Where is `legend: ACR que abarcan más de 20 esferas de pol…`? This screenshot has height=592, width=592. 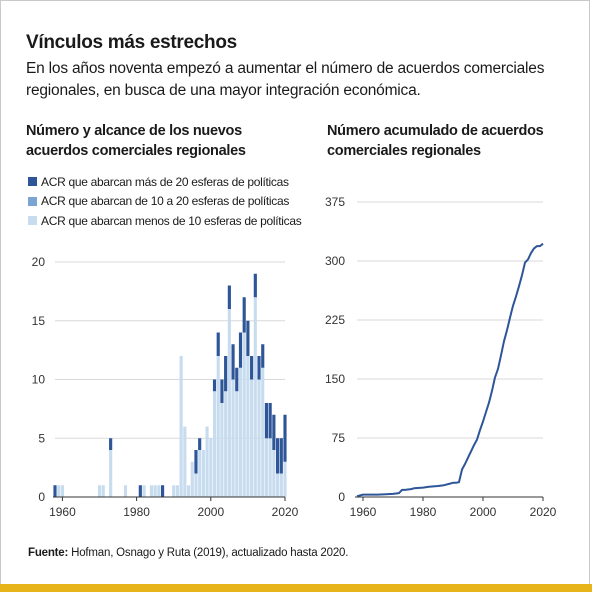
legend: ACR que abarcan más de 20 esferas de pol… is located at coordinates (165, 201).